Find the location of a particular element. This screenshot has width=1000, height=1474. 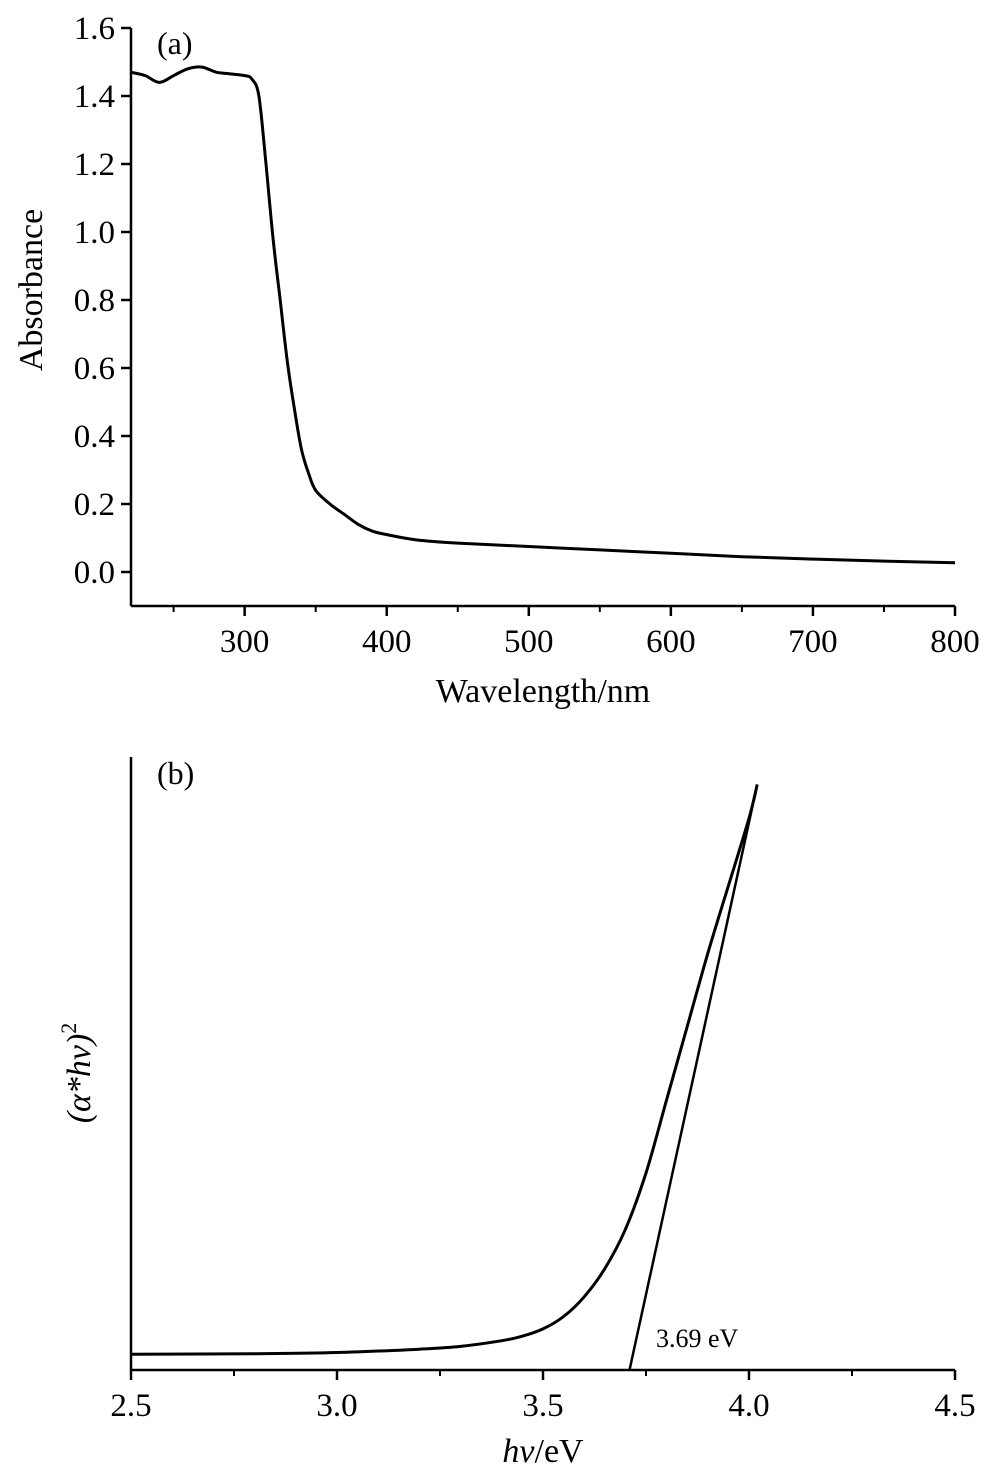

panel-a-x-tick-label: 600 is located at coordinates (671, 642).